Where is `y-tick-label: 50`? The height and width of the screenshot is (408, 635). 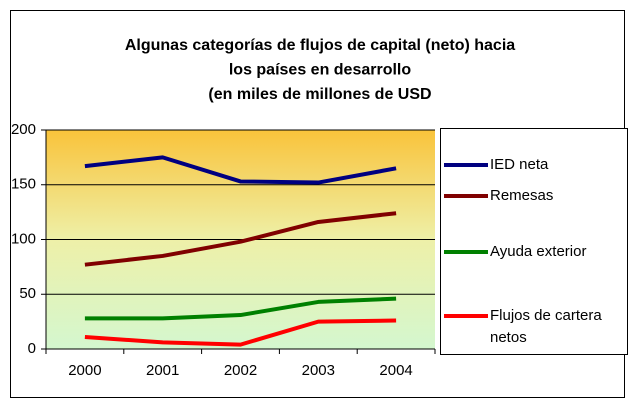 y-tick-label: 50 is located at coordinates (27, 293).